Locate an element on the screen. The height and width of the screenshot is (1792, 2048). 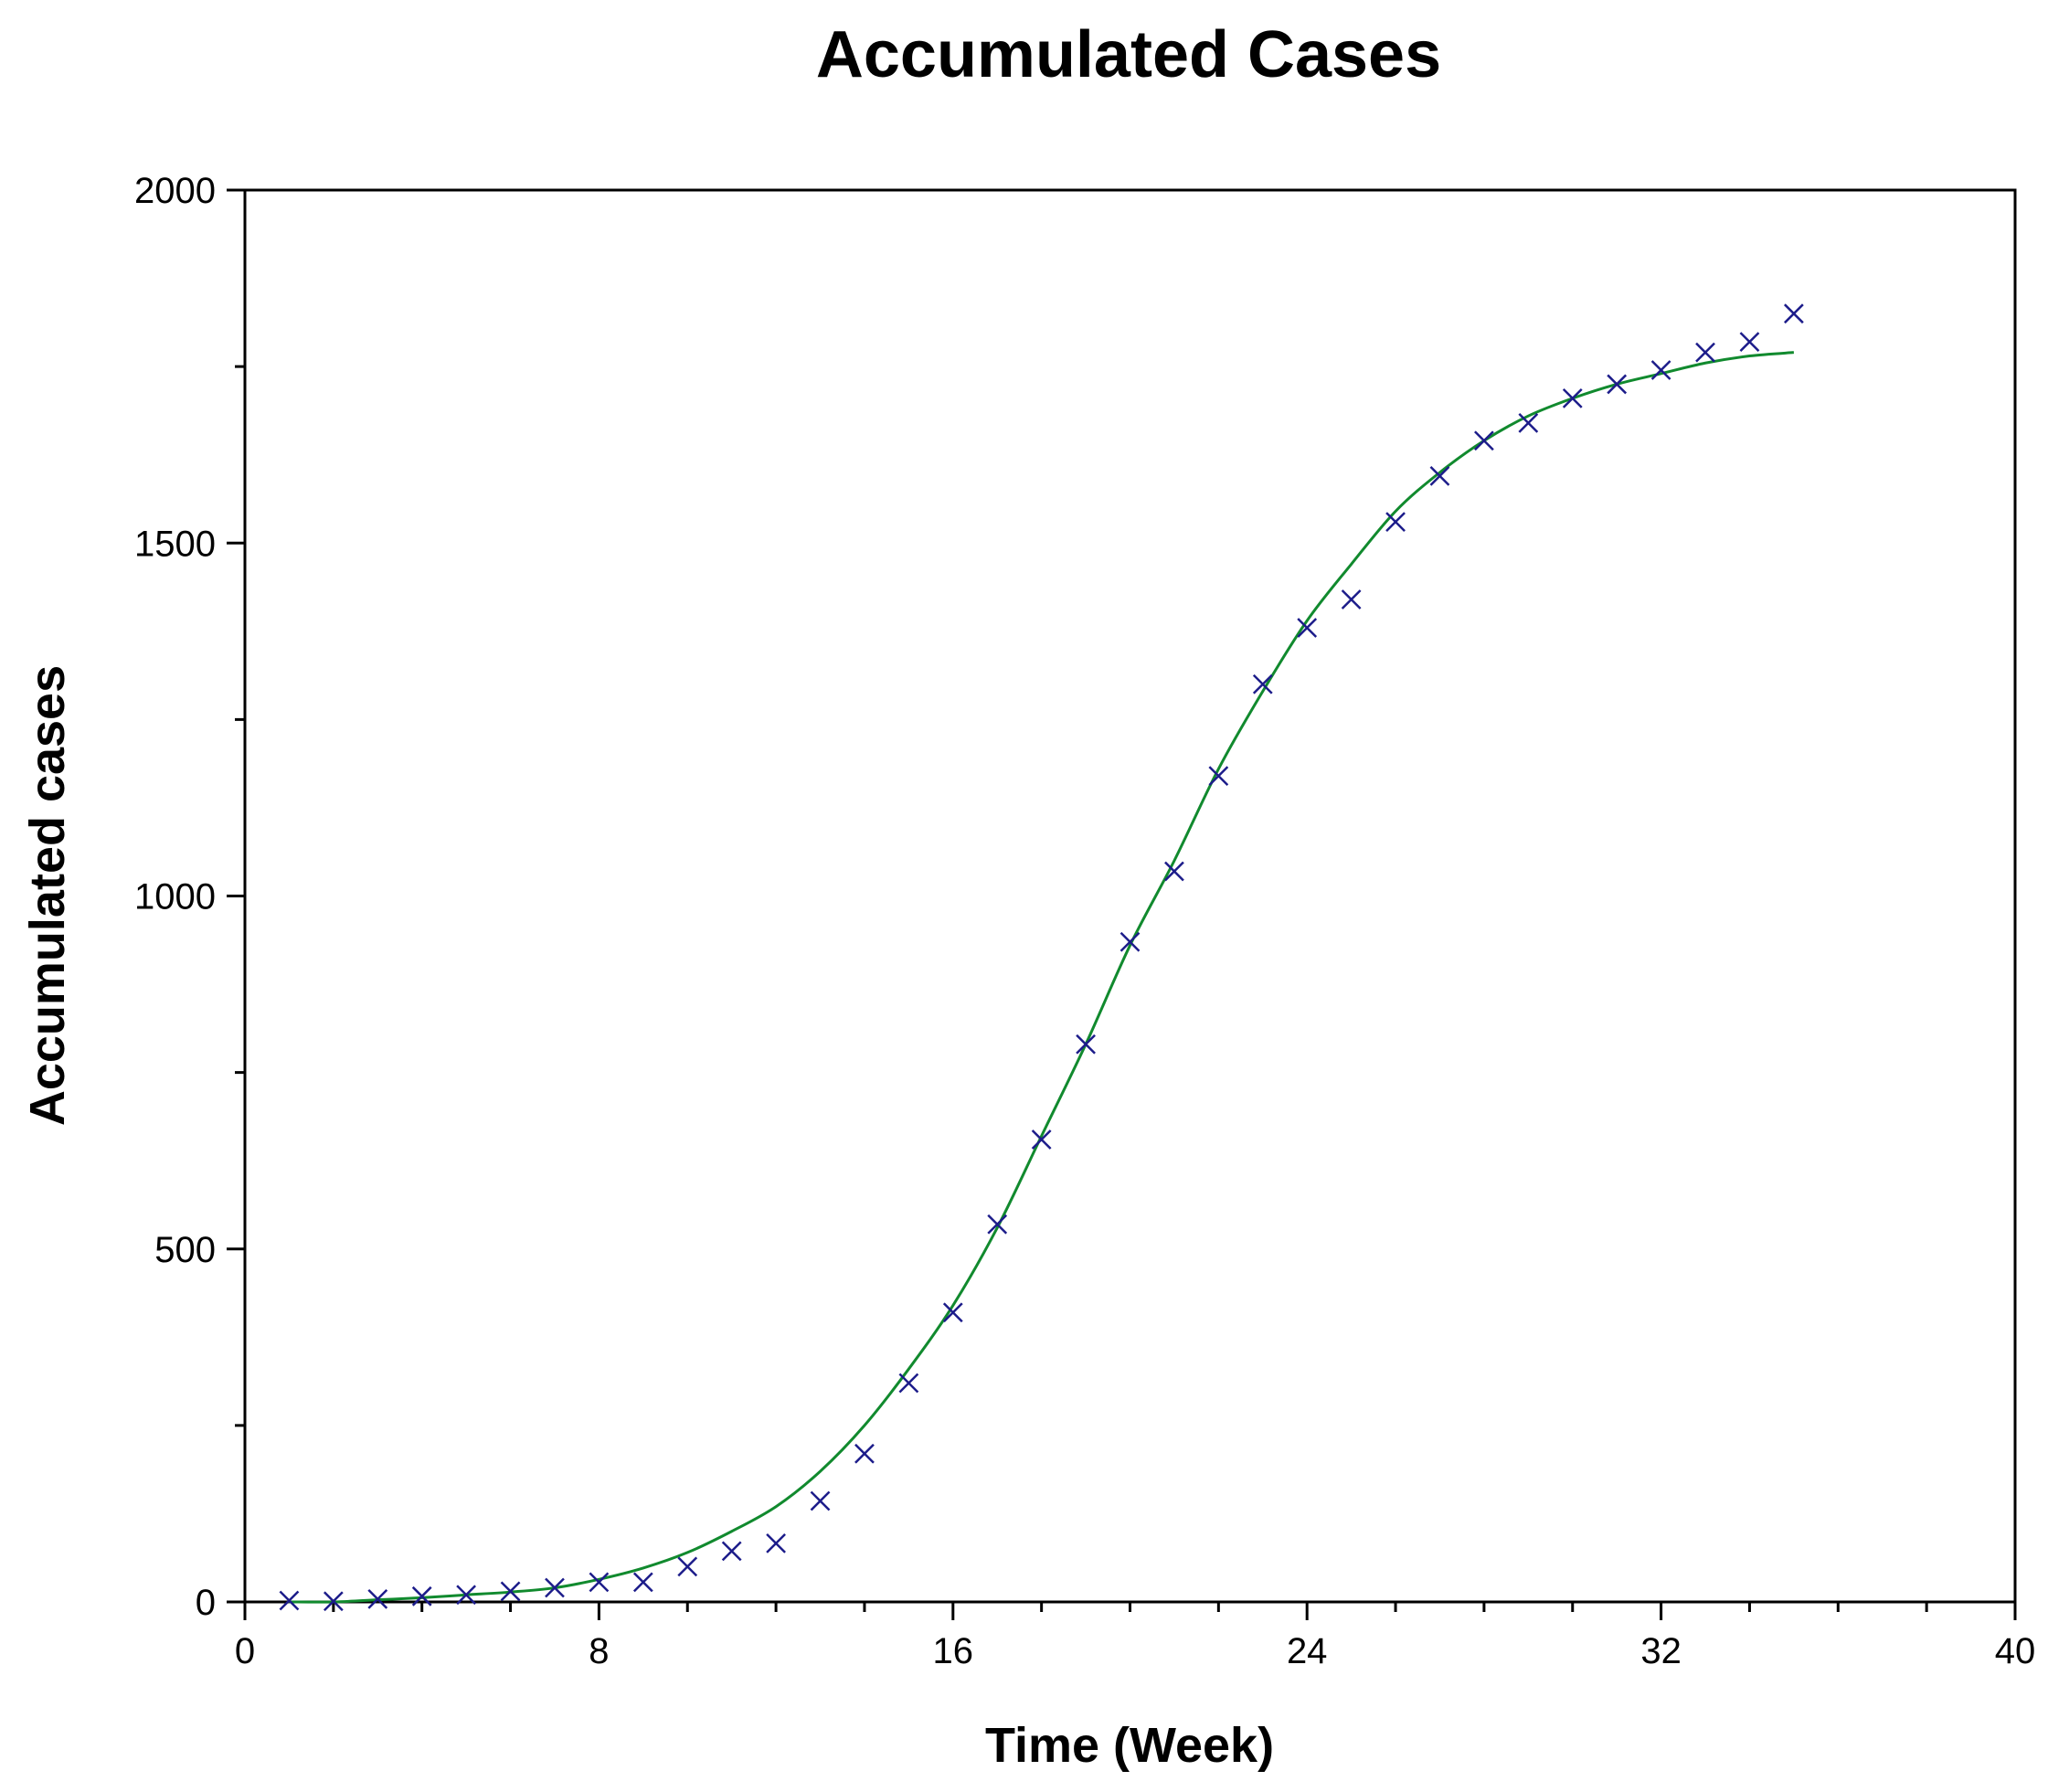
y-tick-label: 500 is located at coordinates (185, 1250).